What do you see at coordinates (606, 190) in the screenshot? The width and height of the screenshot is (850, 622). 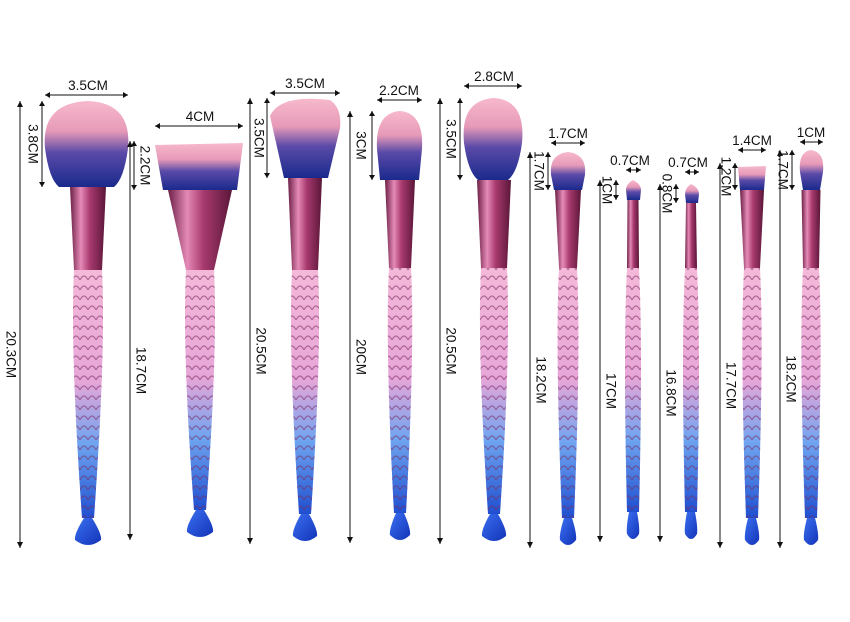 I see `head-height-label: 1CM` at bounding box center [606, 190].